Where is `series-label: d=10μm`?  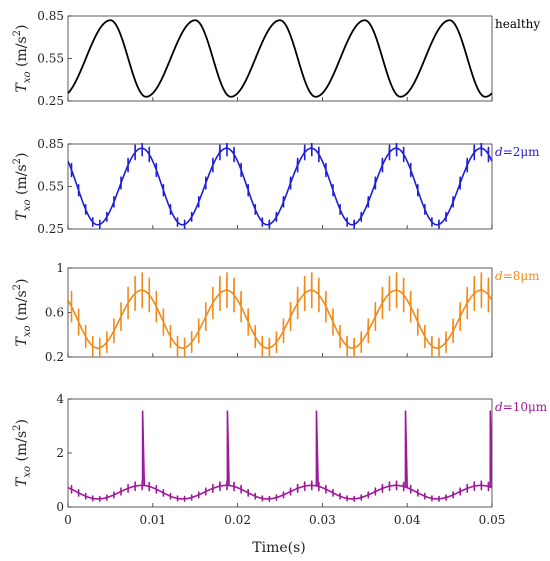 series-label: d=10μm is located at coordinates (521, 407).